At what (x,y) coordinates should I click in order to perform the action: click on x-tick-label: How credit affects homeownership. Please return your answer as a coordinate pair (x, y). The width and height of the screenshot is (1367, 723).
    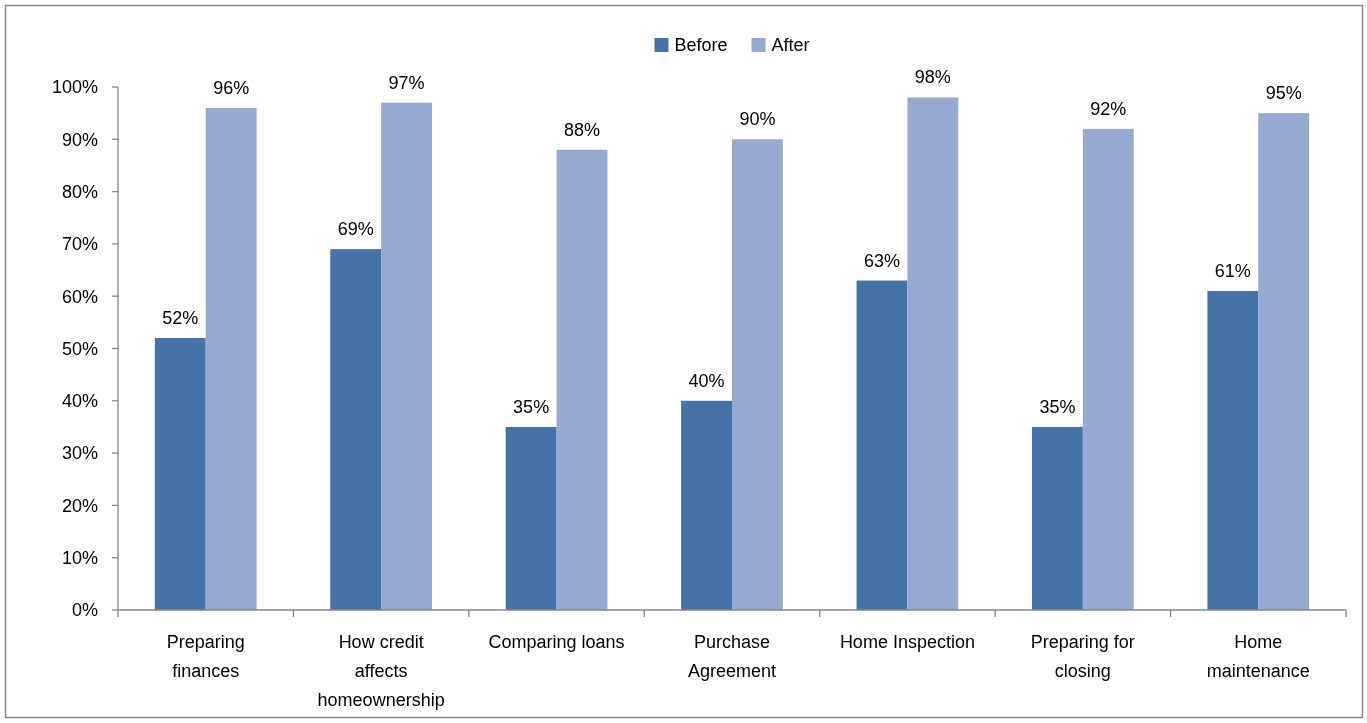
    Looking at the image, I should click on (381, 671).